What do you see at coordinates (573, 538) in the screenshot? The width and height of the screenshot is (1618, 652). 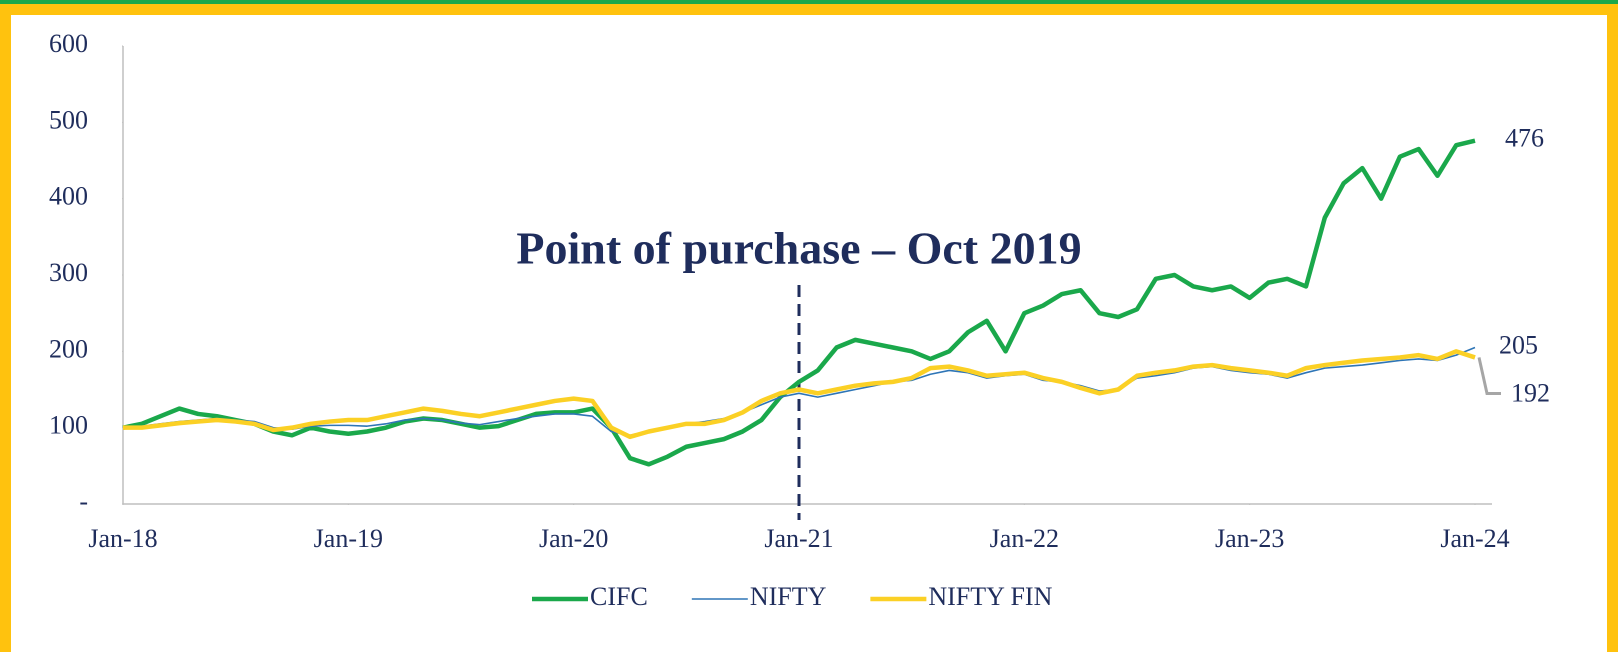 I see `x-tick-label: Jan-20` at bounding box center [573, 538].